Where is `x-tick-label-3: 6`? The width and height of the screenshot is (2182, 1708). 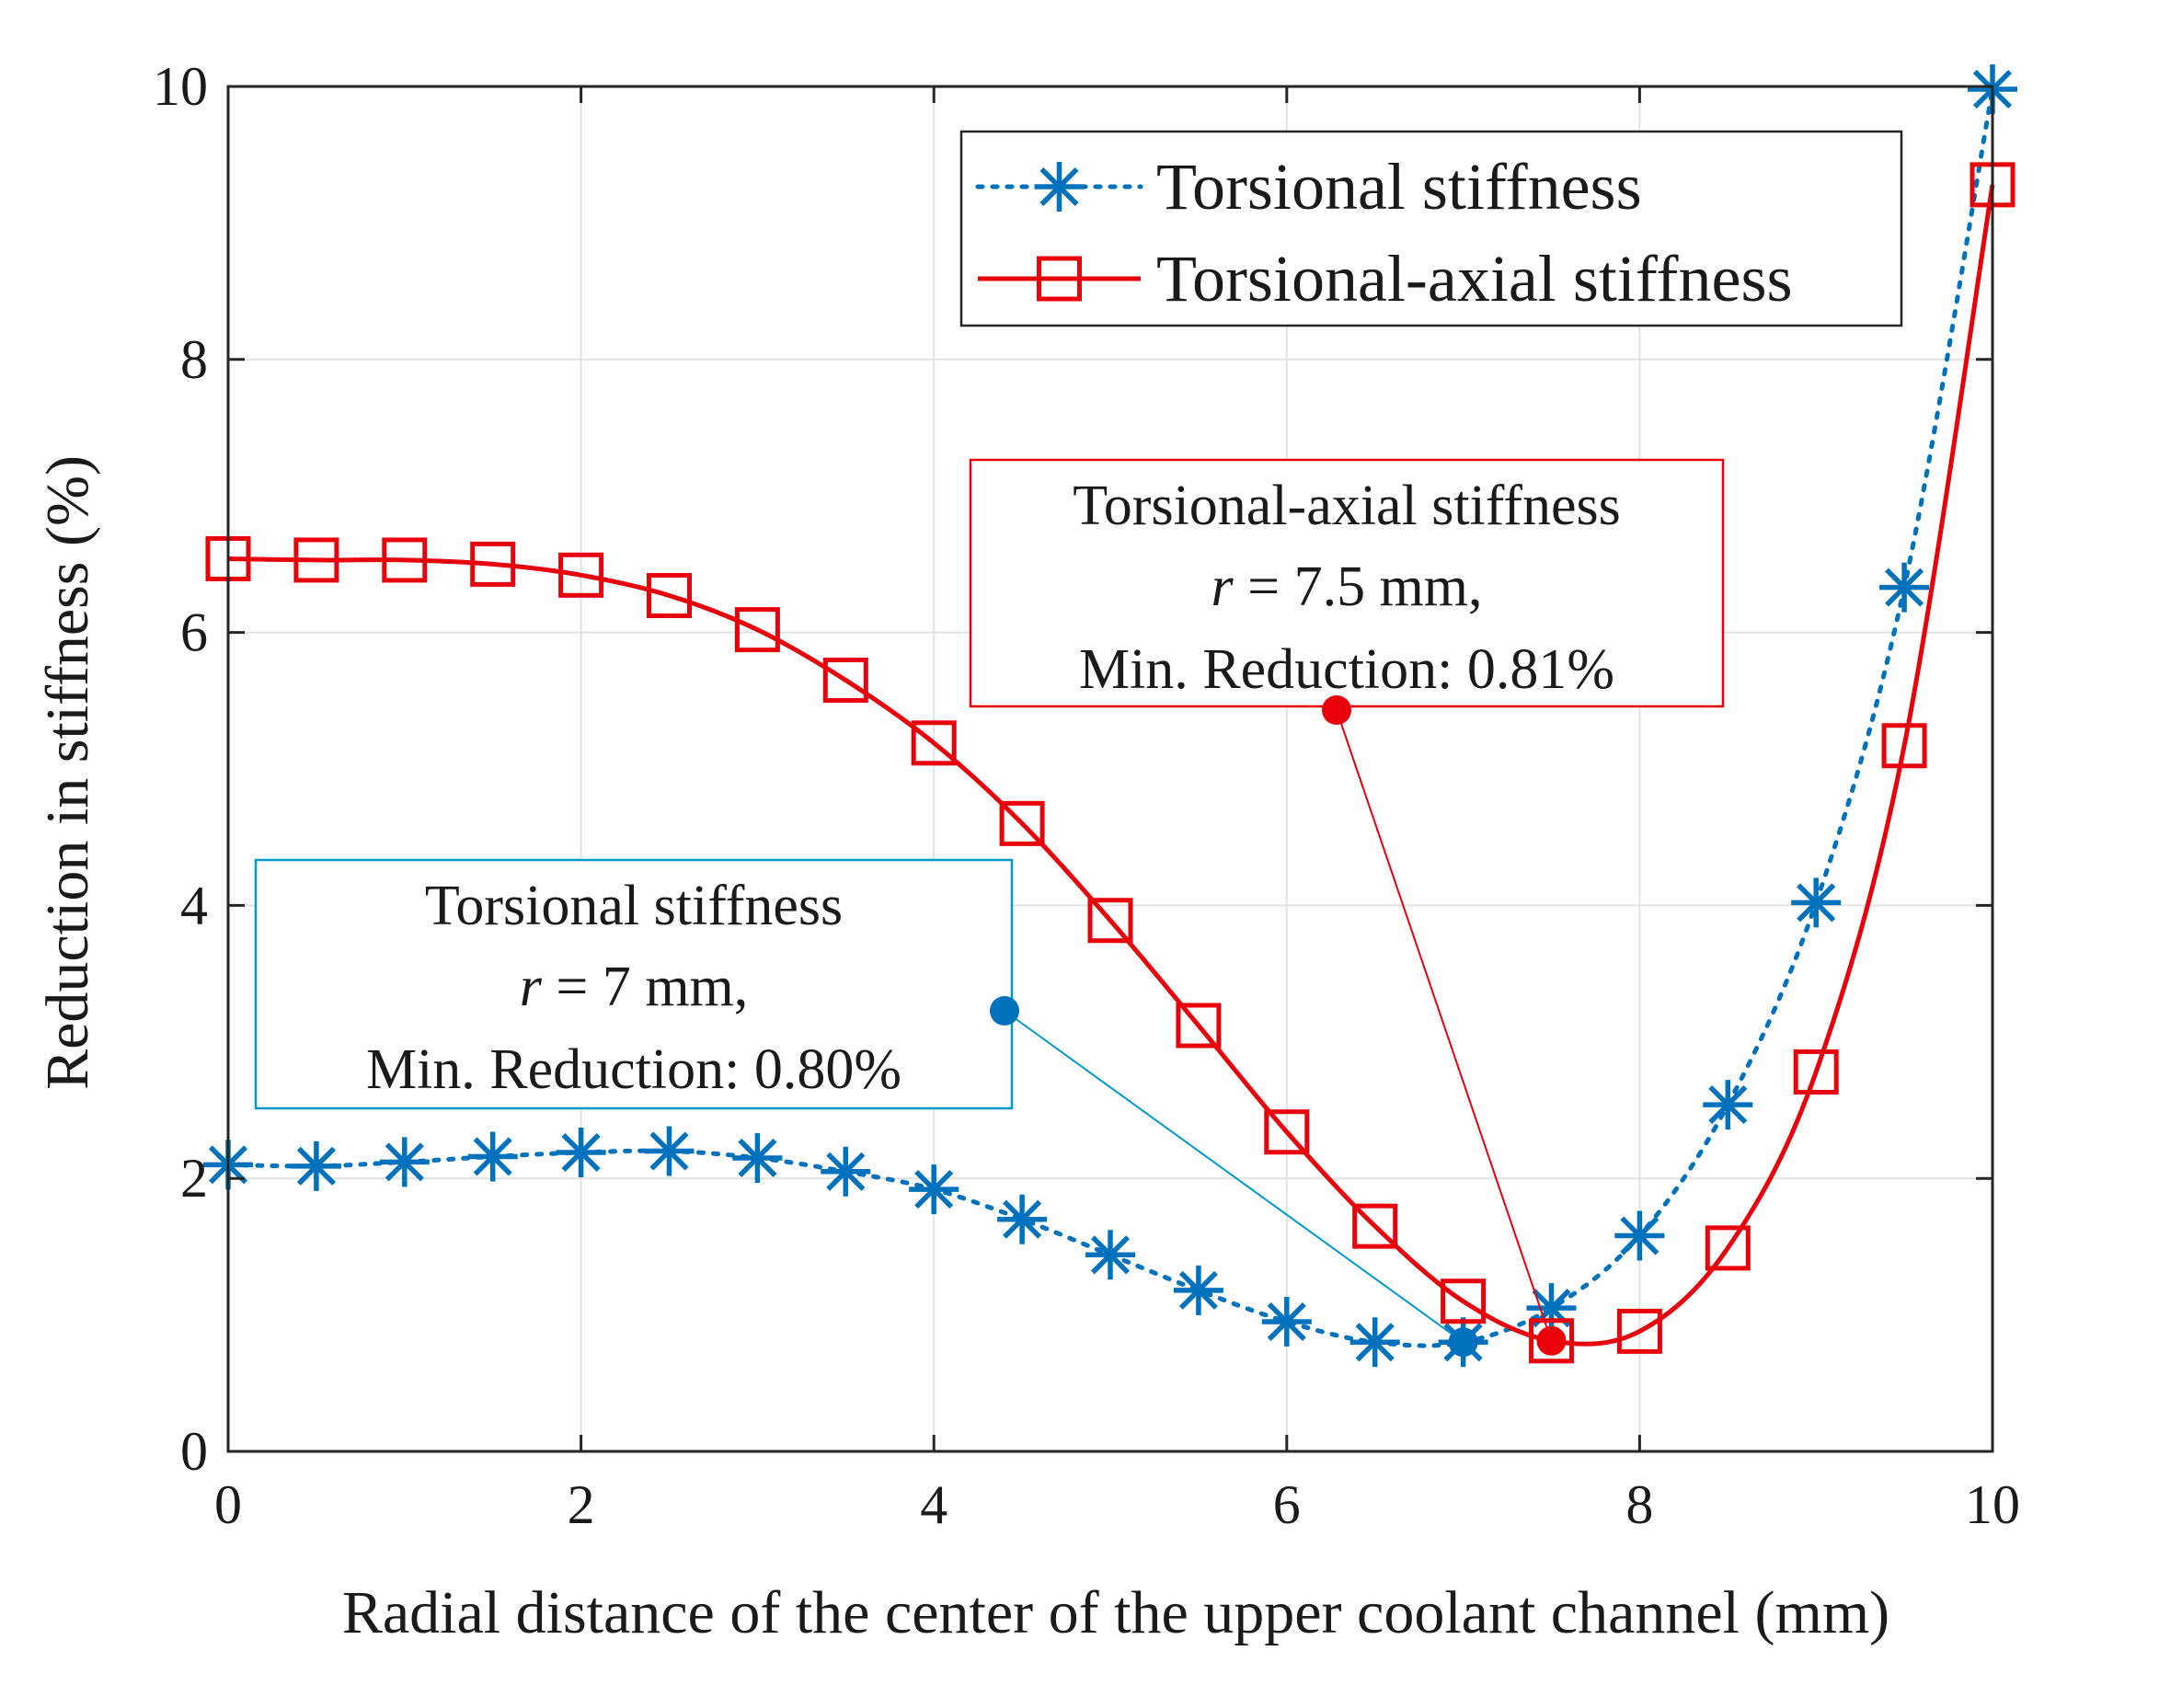
x-tick-label-3: 6 is located at coordinates (1287, 1504).